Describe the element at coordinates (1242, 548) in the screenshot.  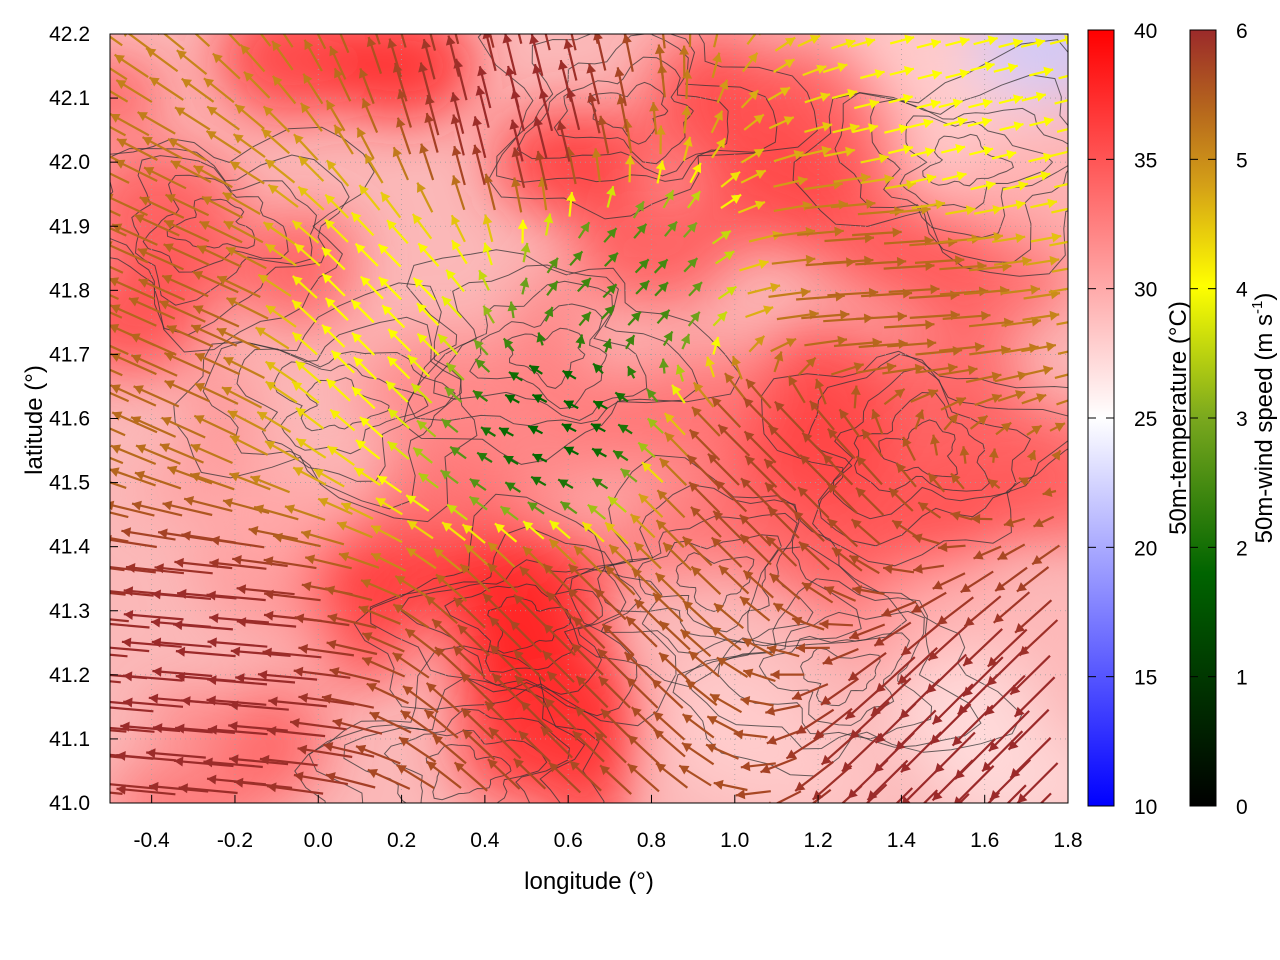
I see `wind-colorbar-tick-label: 2` at that location.